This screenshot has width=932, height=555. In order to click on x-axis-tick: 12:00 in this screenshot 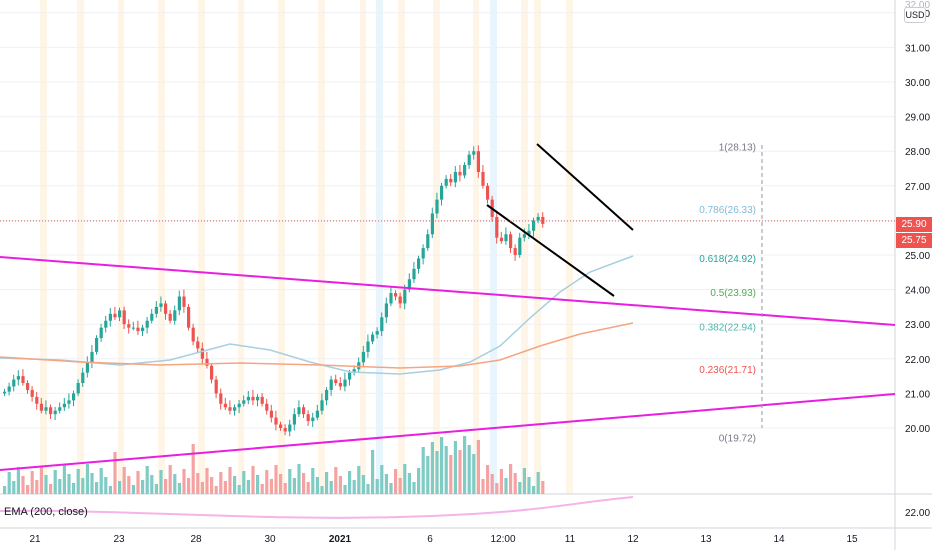, I will do `click(502, 539)`.